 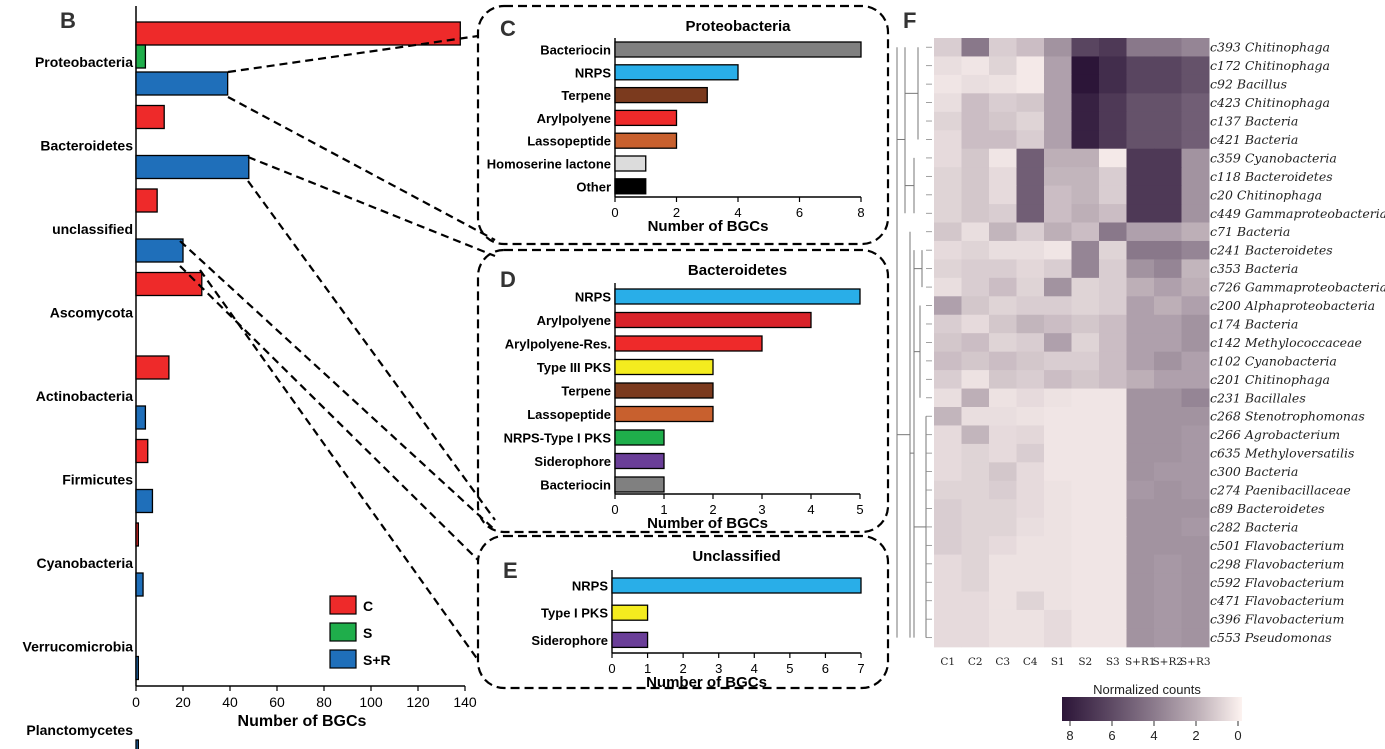 I want to click on heatmap-cell-c71-c2, so click(x=975, y=232).